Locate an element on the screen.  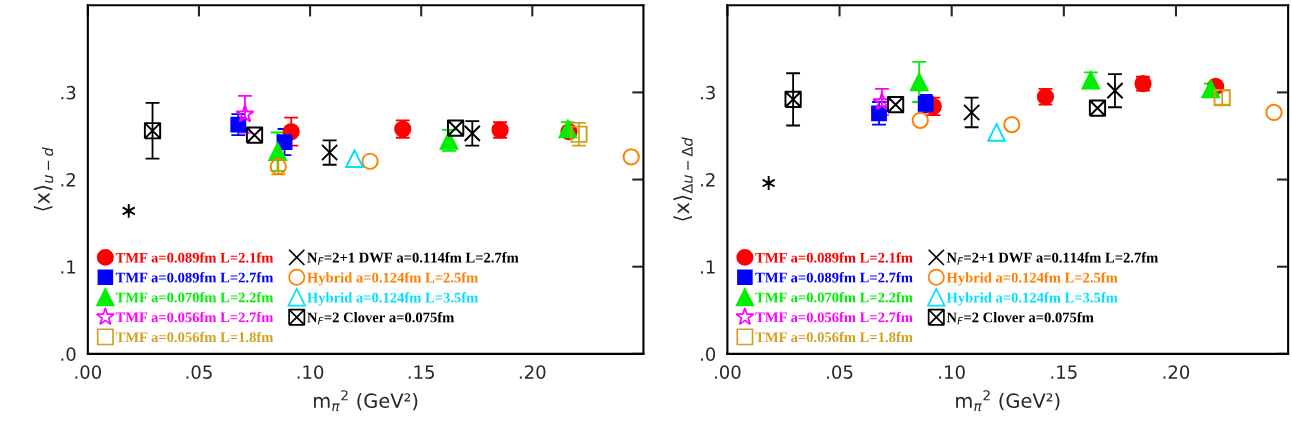
y-axis-title: ⟨x⟩$_{u−d}$ is located at coordinates (43, 179).